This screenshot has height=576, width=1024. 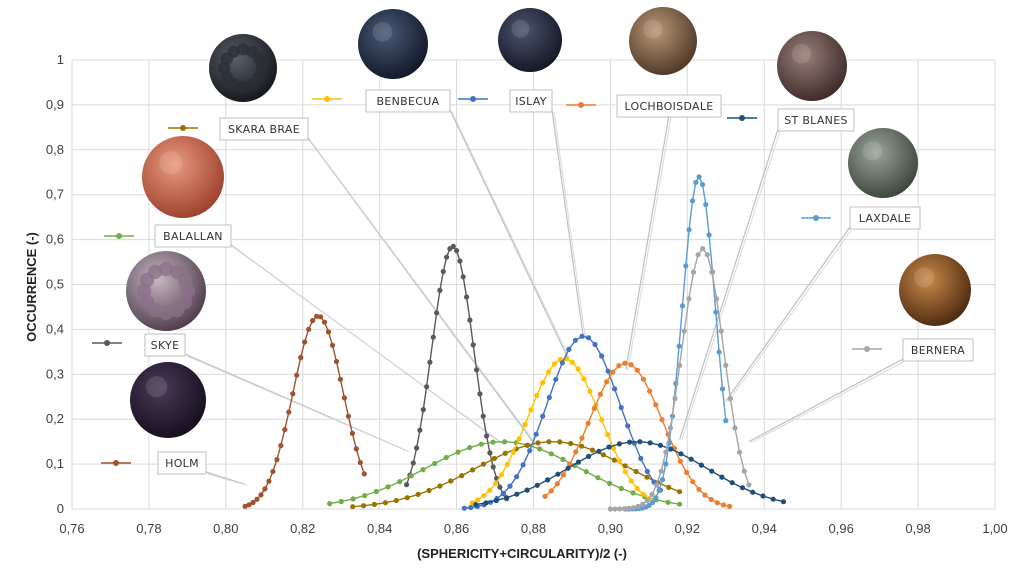 What do you see at coordinates (55, 149) in the screenshot?
I see `y-tick-label: 0,8` at bounding box center [55, 149].